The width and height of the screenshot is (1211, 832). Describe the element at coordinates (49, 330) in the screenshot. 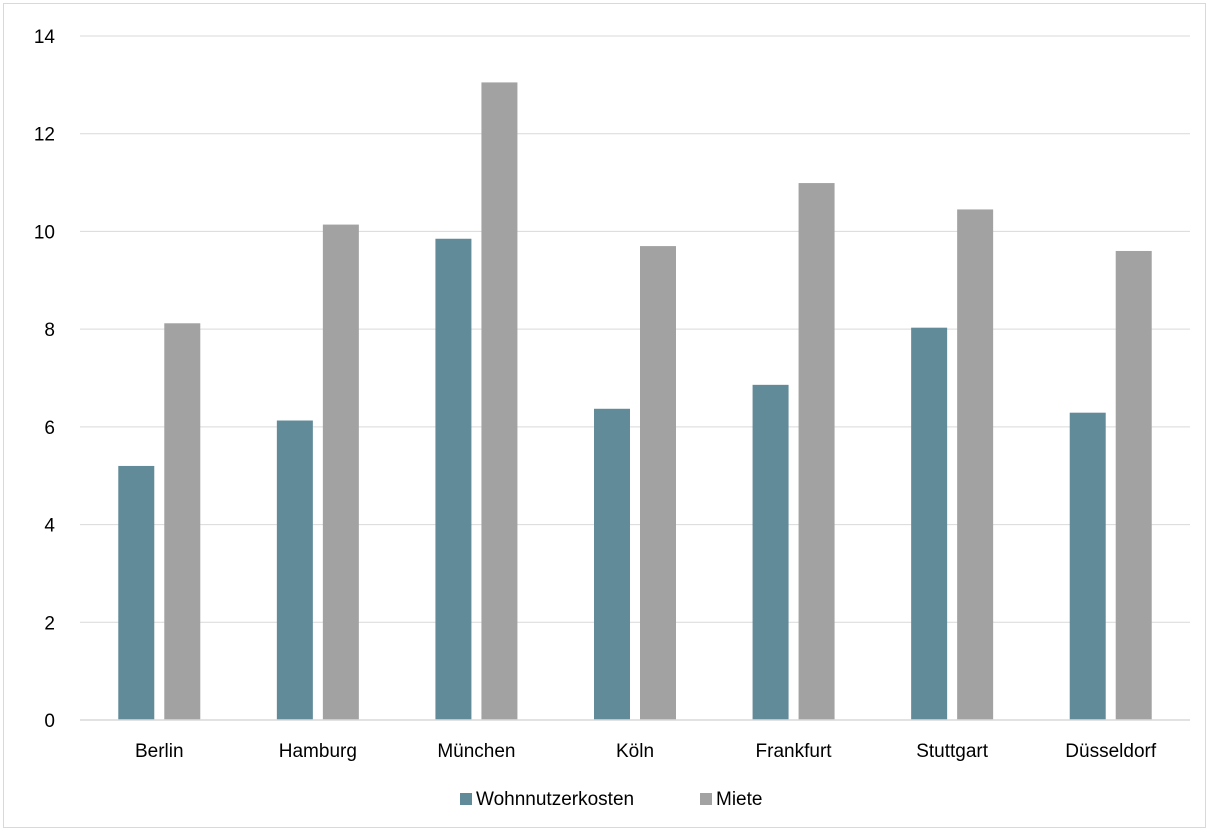

I see `y-tick-label: 8` at that location.